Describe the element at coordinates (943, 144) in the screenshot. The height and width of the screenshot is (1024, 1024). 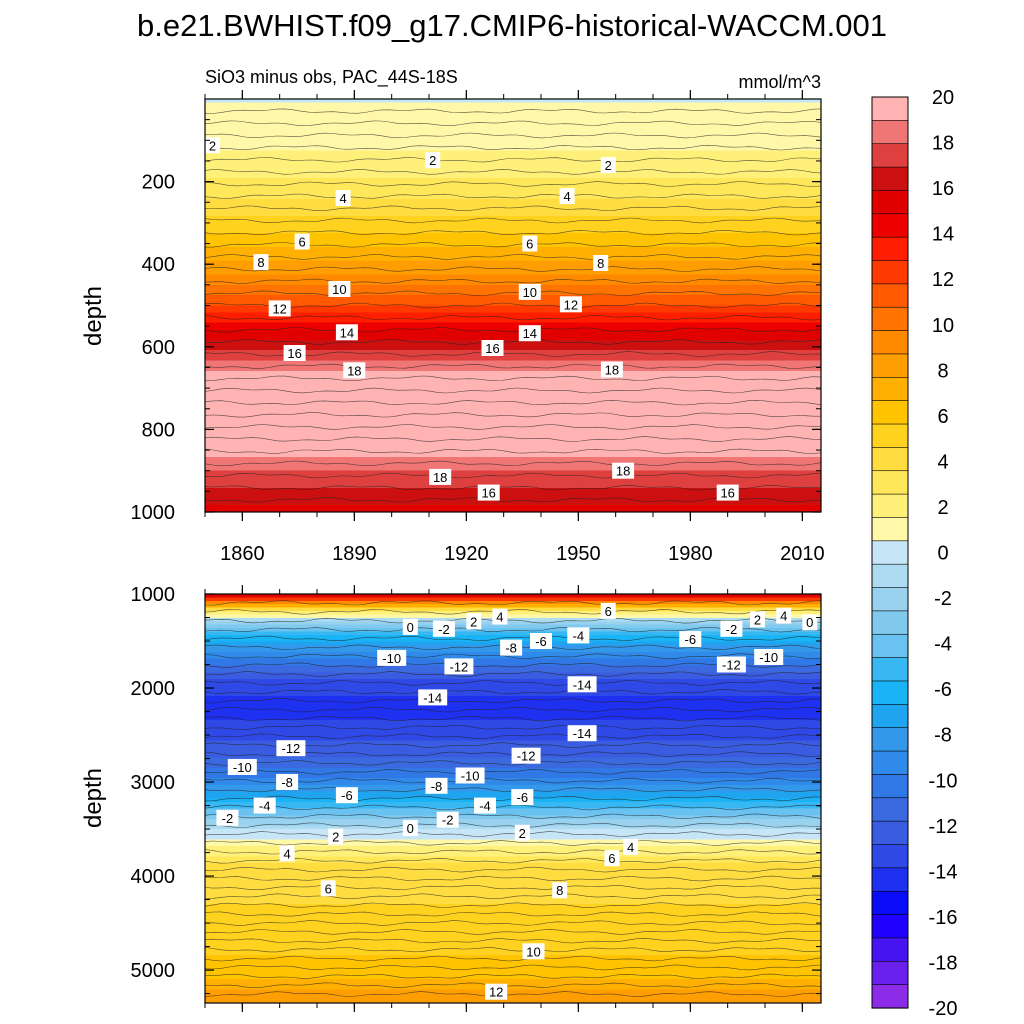
I see `colorbar-label: 18` at that location.